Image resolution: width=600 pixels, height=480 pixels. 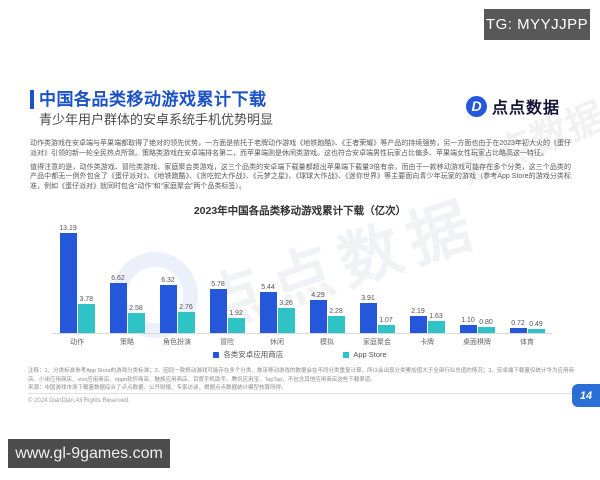 I want to click on diandian-logo: D 点点数据, so click(x=513, y=106).